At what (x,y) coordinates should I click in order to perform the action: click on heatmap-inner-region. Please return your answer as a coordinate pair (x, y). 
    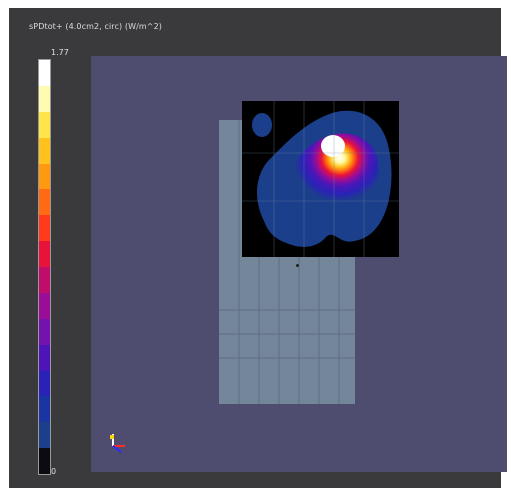
    Looking at the image, I should click on (332, 177).